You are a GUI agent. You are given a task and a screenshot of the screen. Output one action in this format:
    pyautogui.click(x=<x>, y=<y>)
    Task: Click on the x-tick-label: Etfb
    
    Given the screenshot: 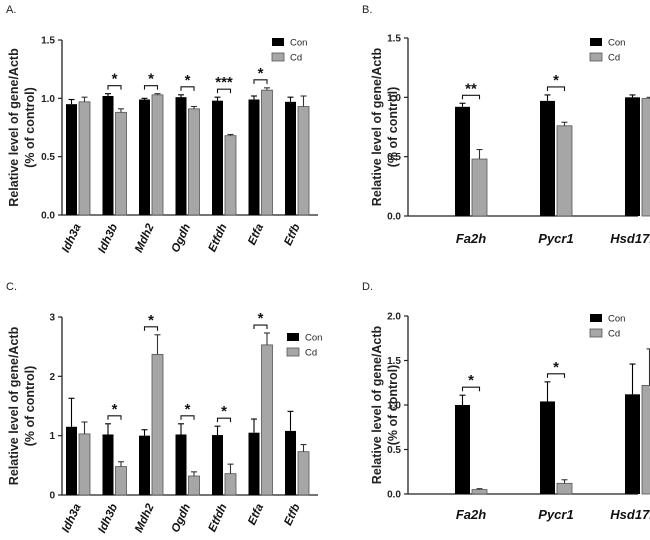 What is the action you would take?
    pyautogui.click(x=292, y=234)
    